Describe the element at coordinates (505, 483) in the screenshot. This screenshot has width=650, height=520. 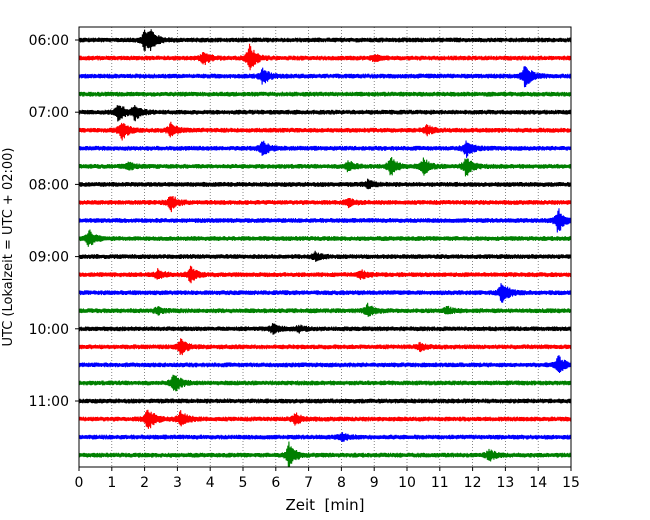
I see `x-tick-label-13: 13` at that location.